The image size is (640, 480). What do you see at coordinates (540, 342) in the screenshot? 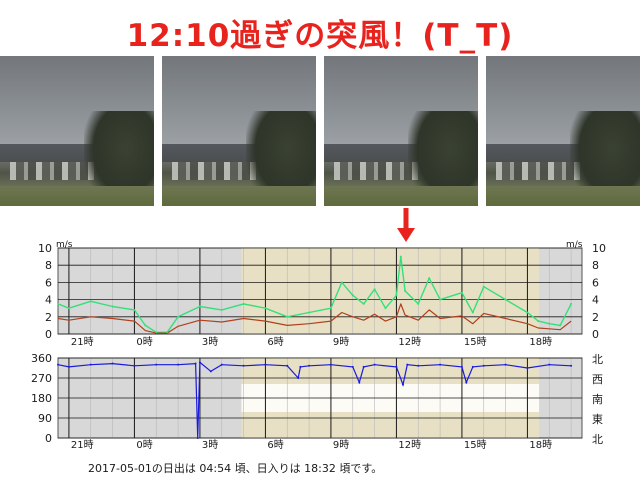
I see `speed-xtick-label: 18時` at bounding box center [540, 342].